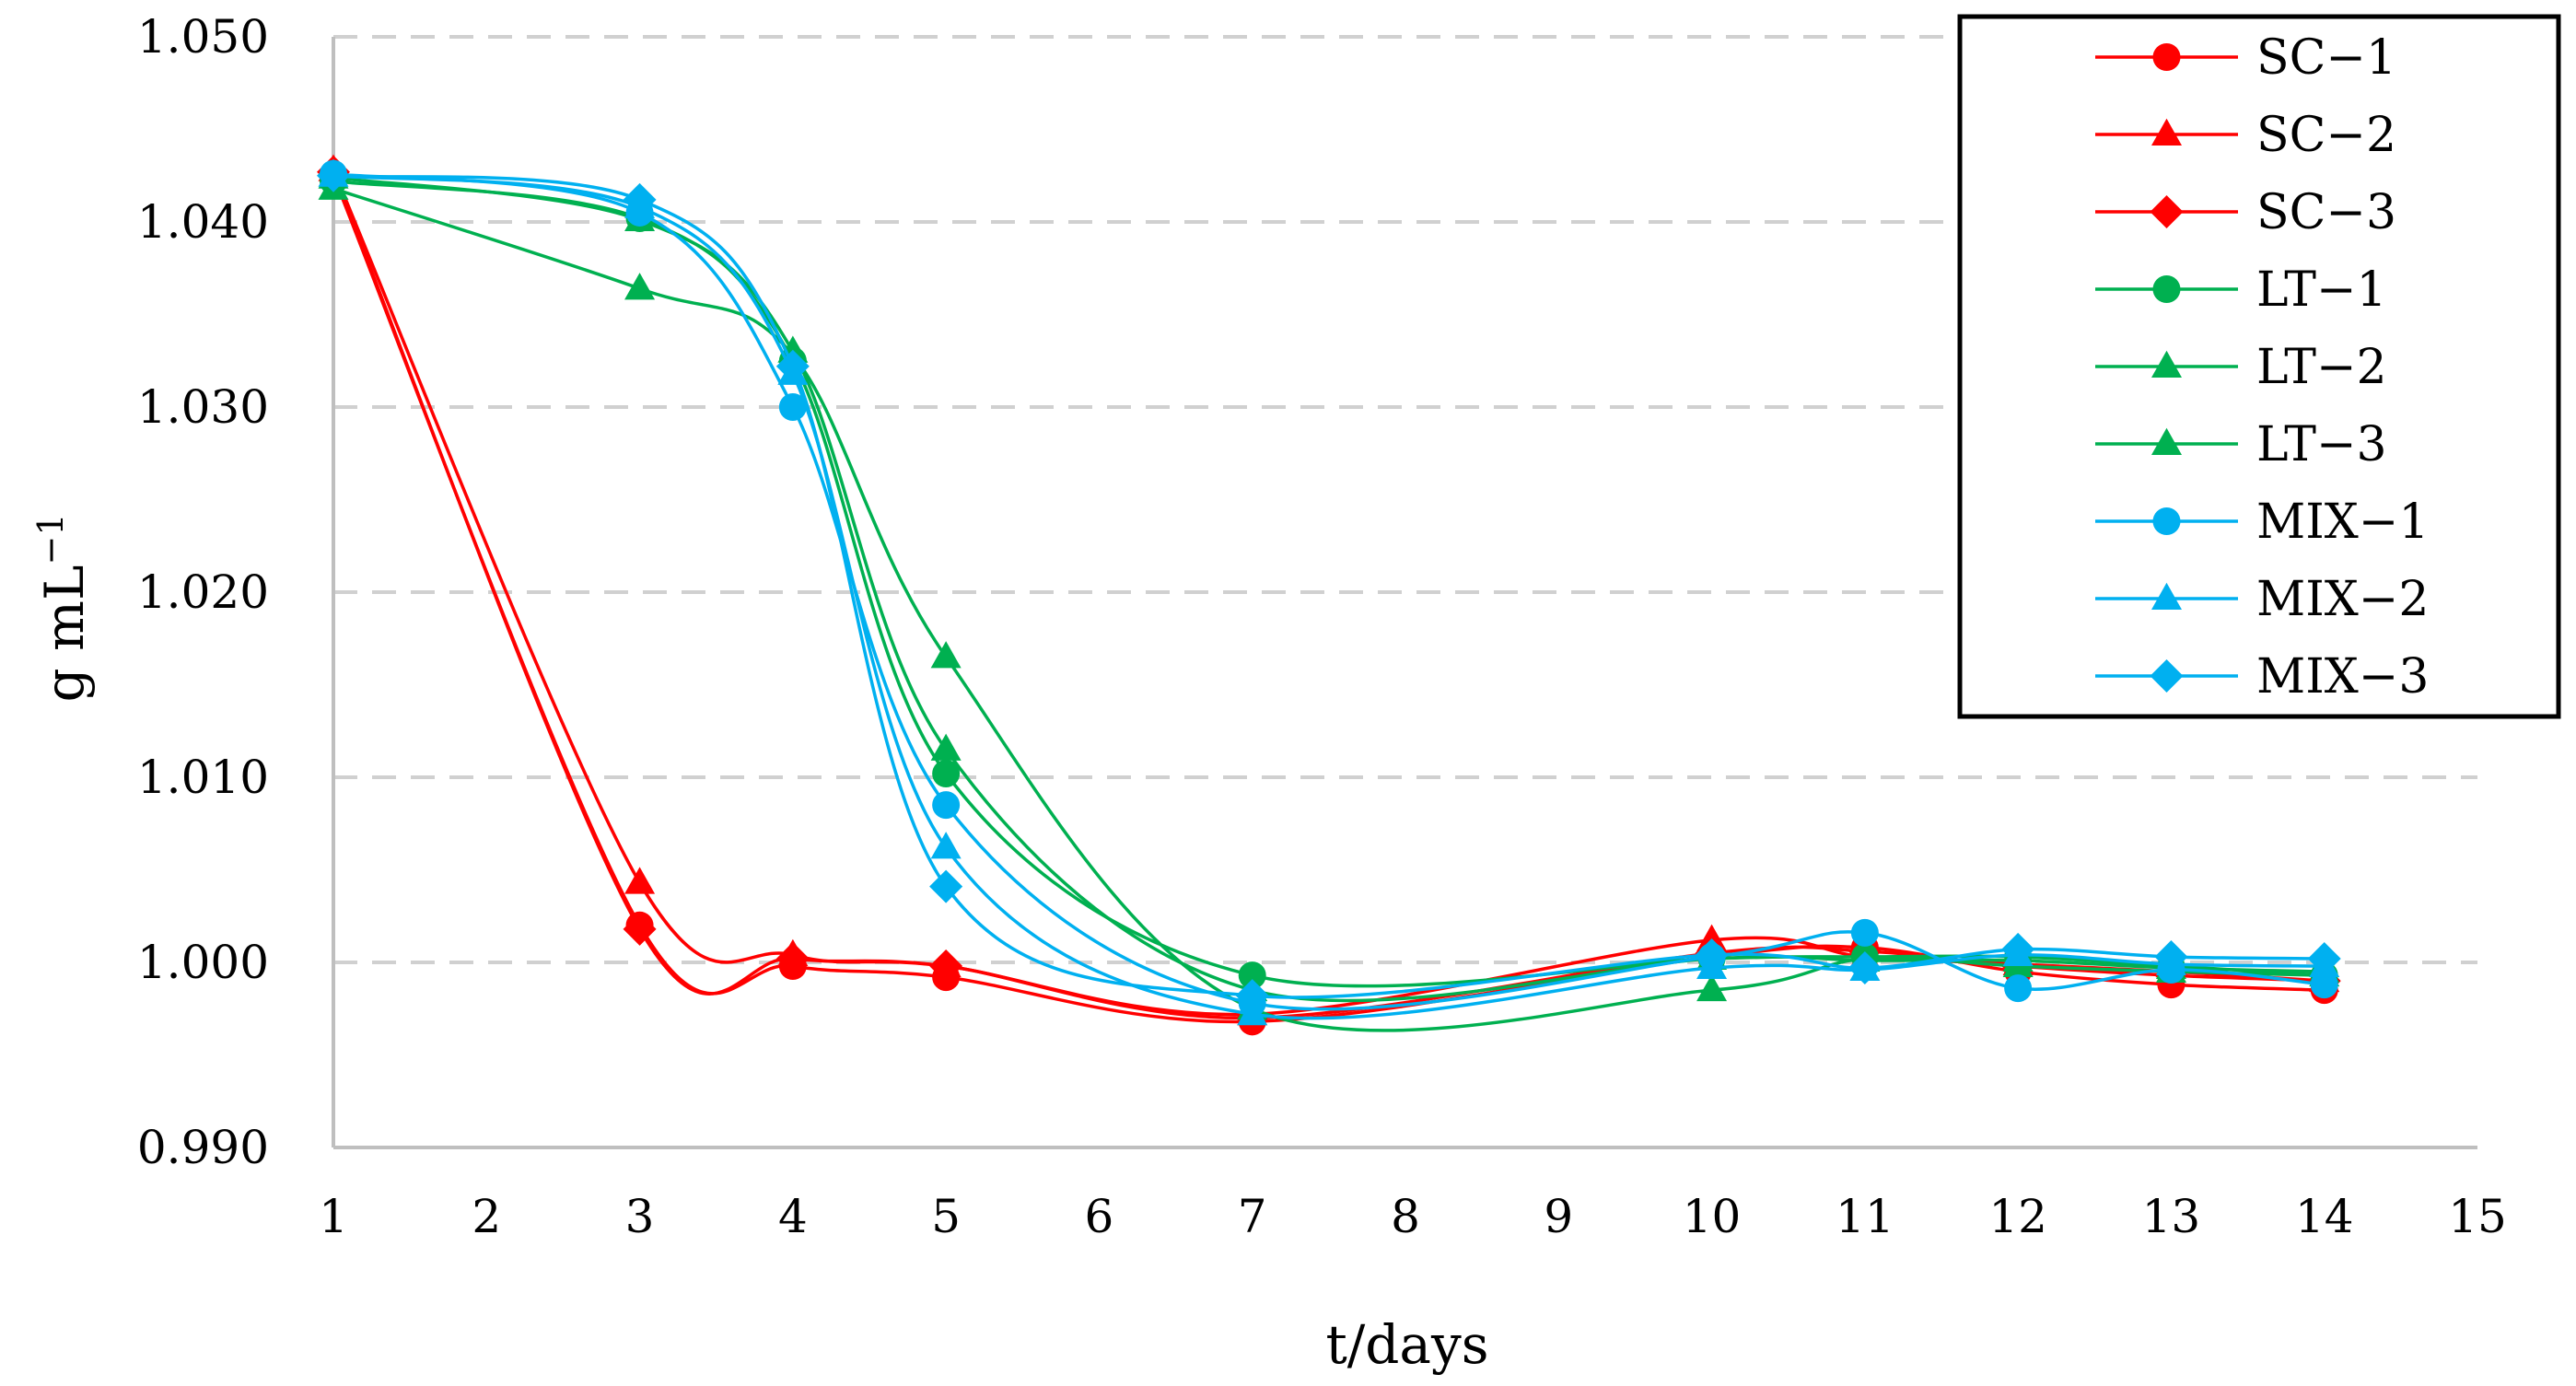  What do you see at coordinates (2245, 58) in the screenshot?
I see `legend-item: SC−1` at bounding box center [2245, 58].